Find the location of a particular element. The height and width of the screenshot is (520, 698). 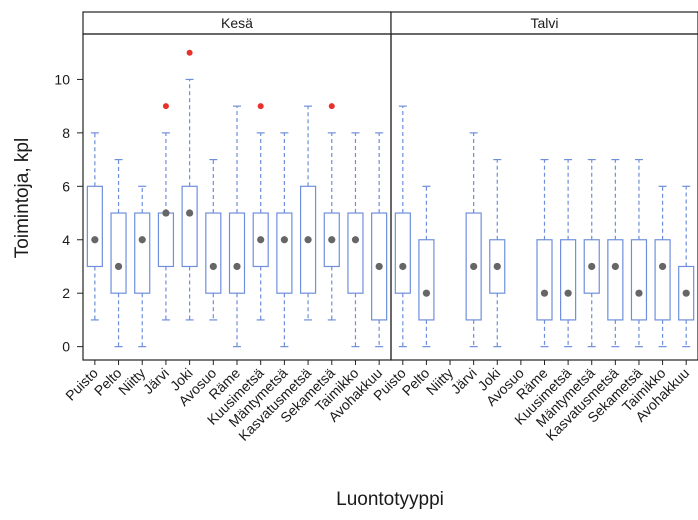

y-tick-label: 0 is located at coordinates (66, 347).